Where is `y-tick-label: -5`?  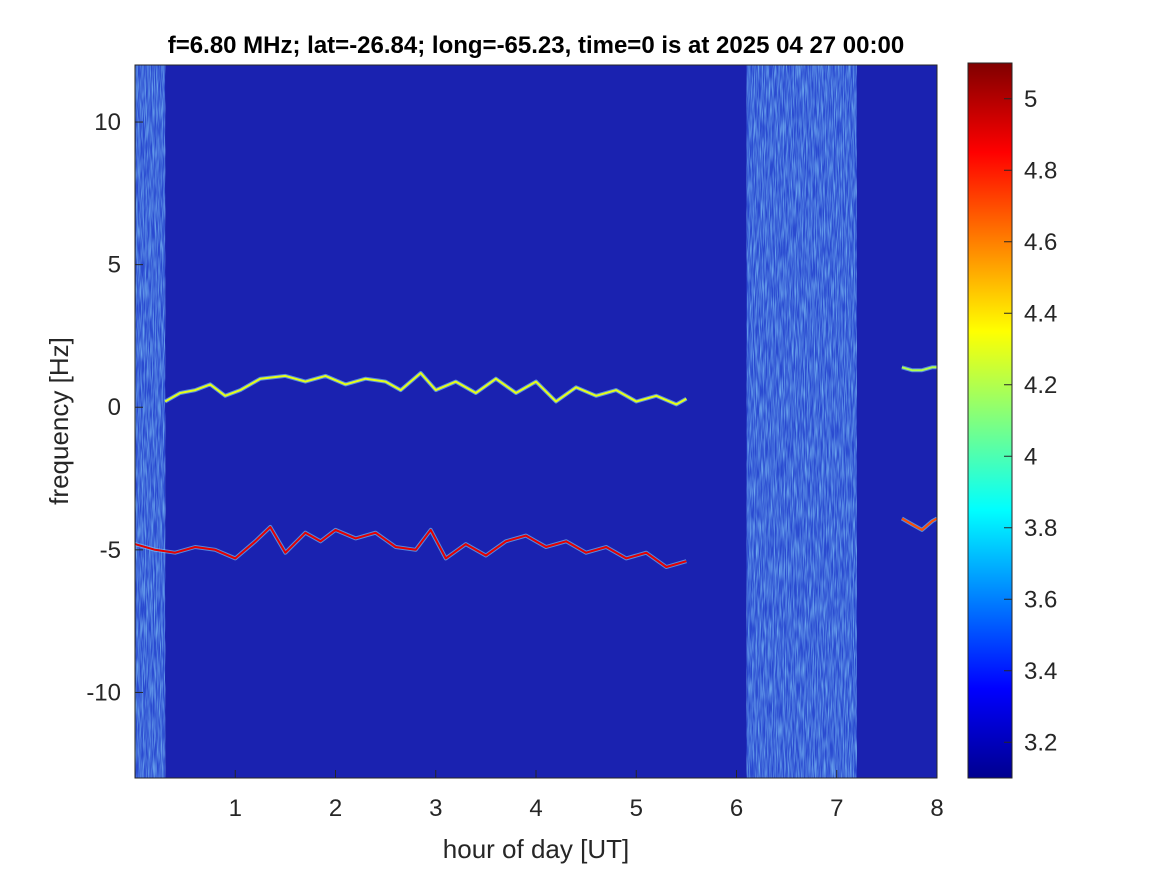
y-tick-label: -5 is located at coordinates (110, 550).